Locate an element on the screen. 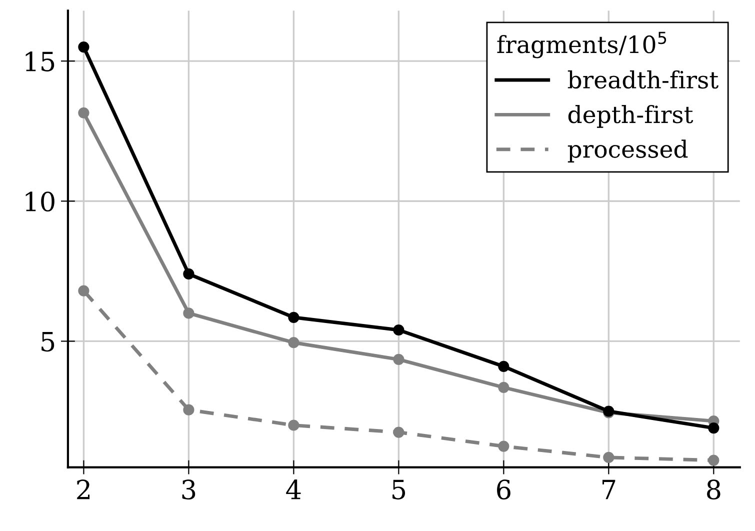  x-tick-label: 8 is located at coordinates (713, 490).